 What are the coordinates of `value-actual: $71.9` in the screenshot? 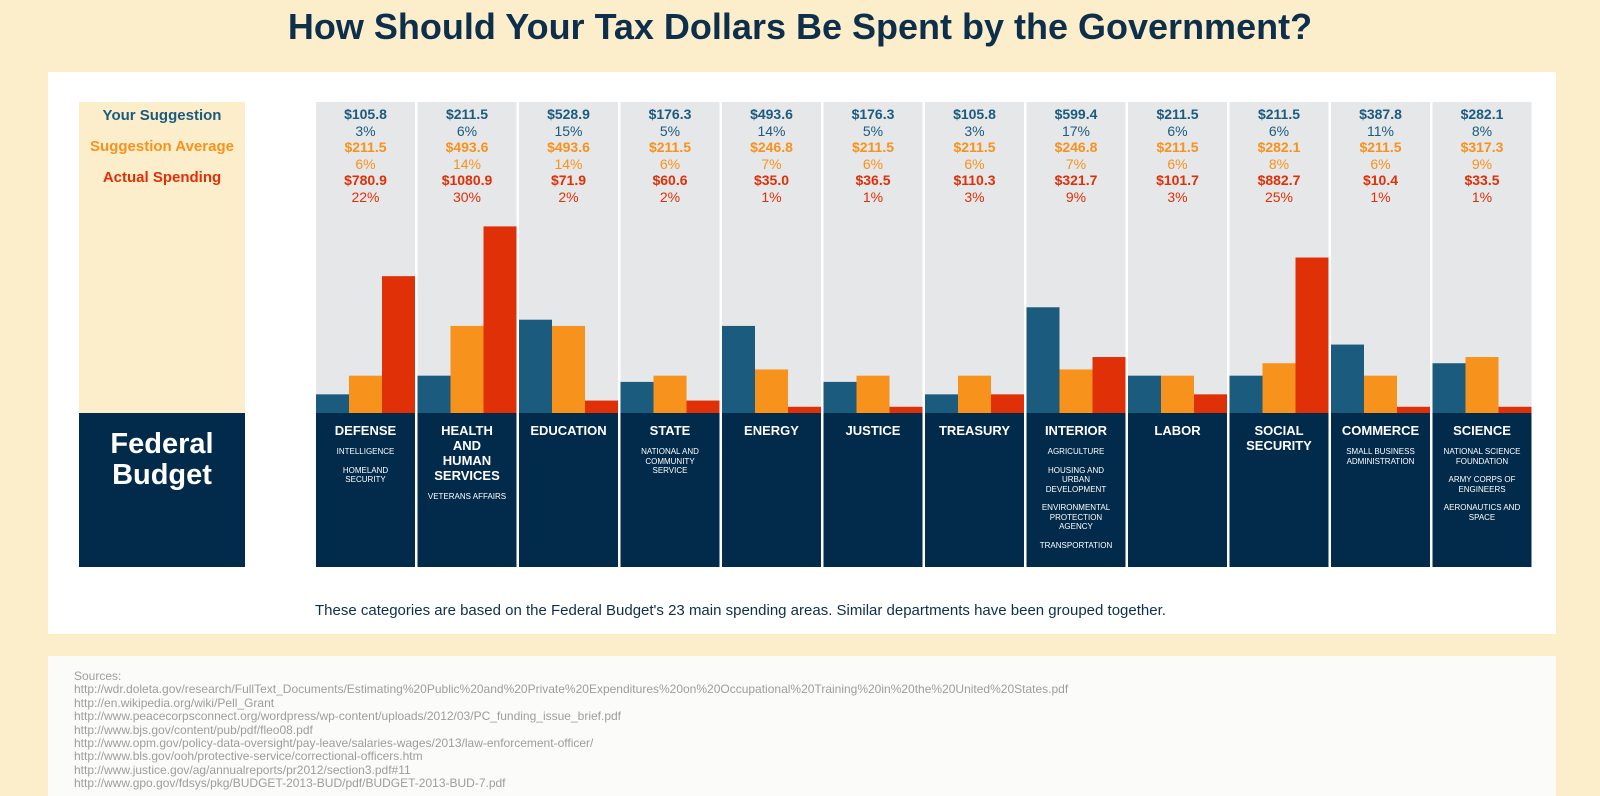 It's located at (568, 180).